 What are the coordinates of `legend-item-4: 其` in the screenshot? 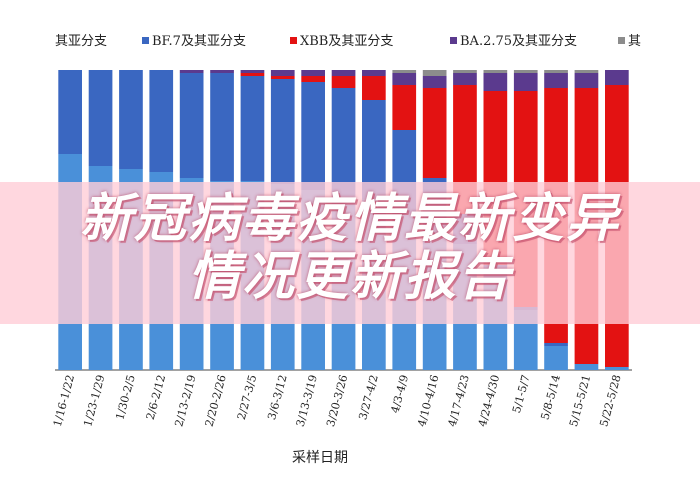 It's located at (629, 41).